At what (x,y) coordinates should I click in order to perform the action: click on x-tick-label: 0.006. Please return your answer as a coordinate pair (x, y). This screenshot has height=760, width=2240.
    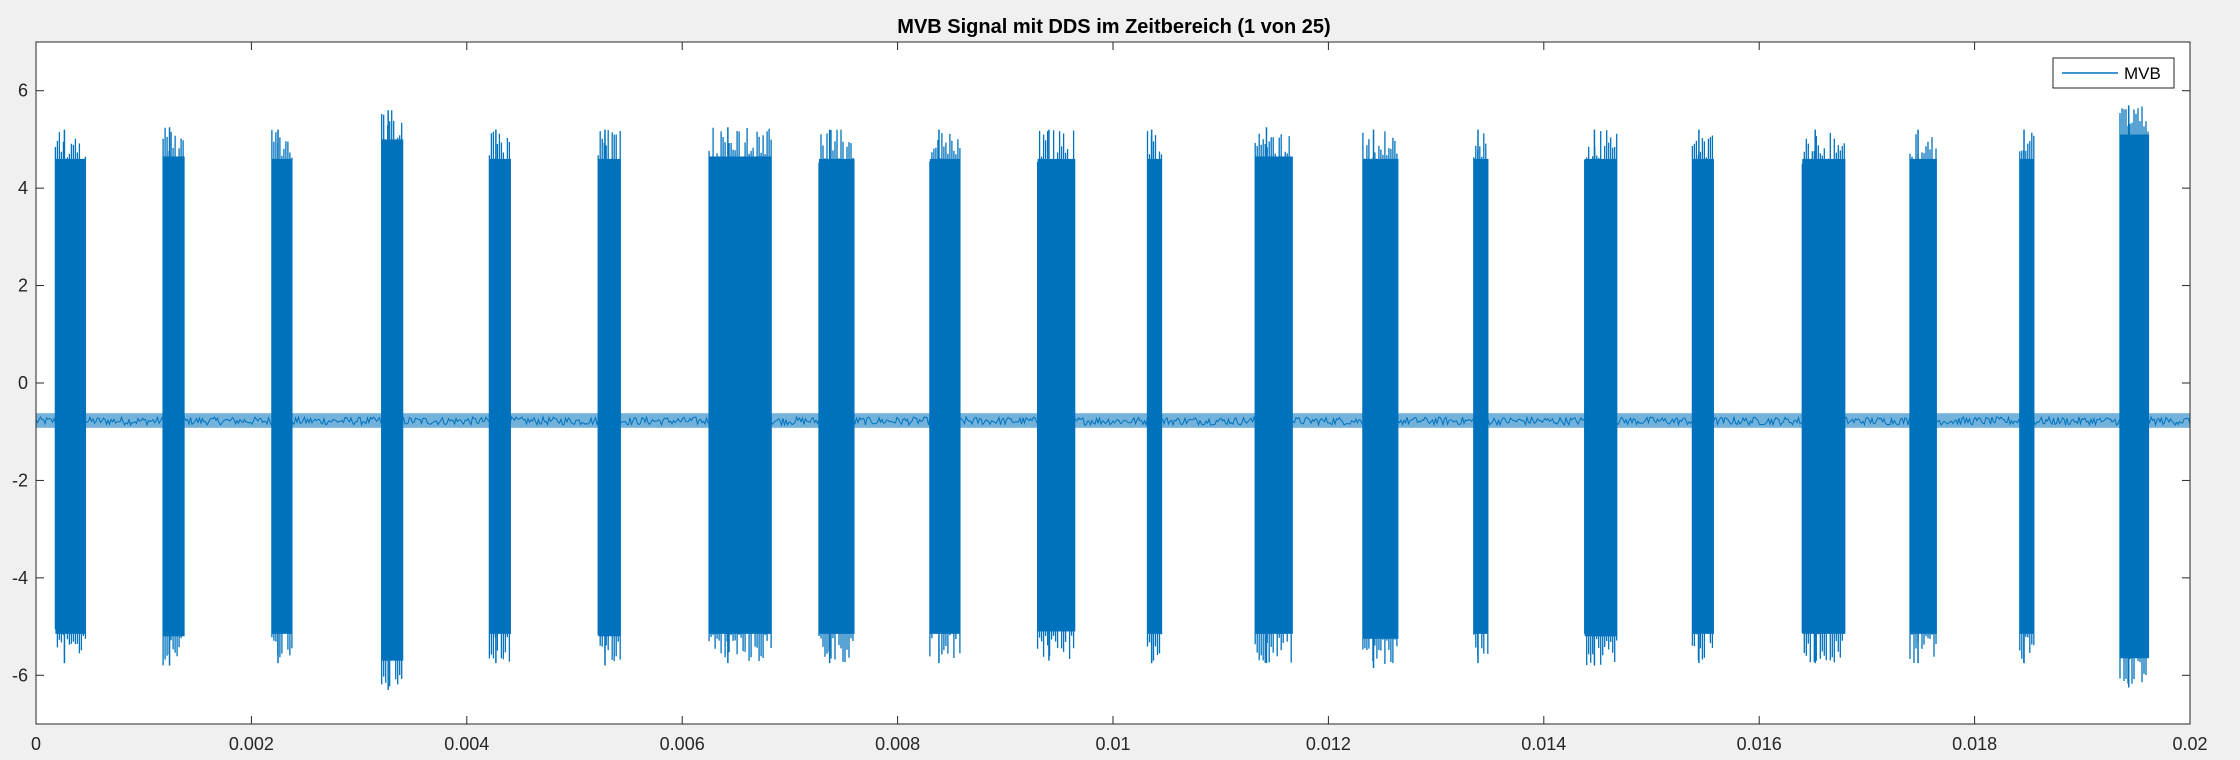
    Looking at the image, I should click on (682, 744).